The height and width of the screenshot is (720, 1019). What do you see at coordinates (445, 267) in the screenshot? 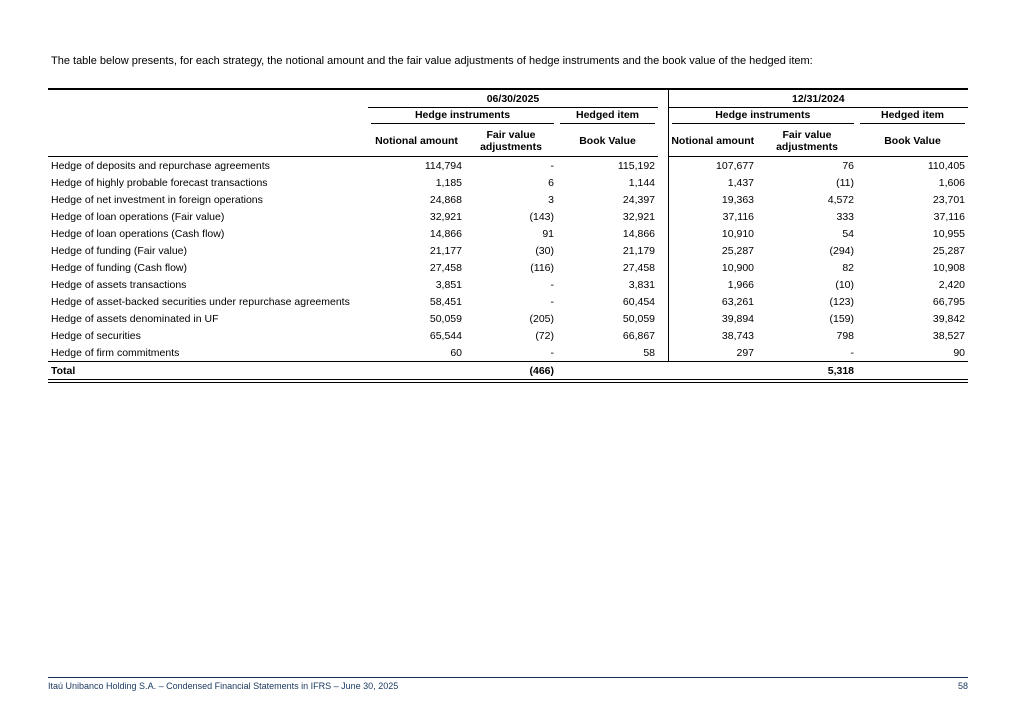
I see `row-value: 27,458` at bounding box center [445, 267].